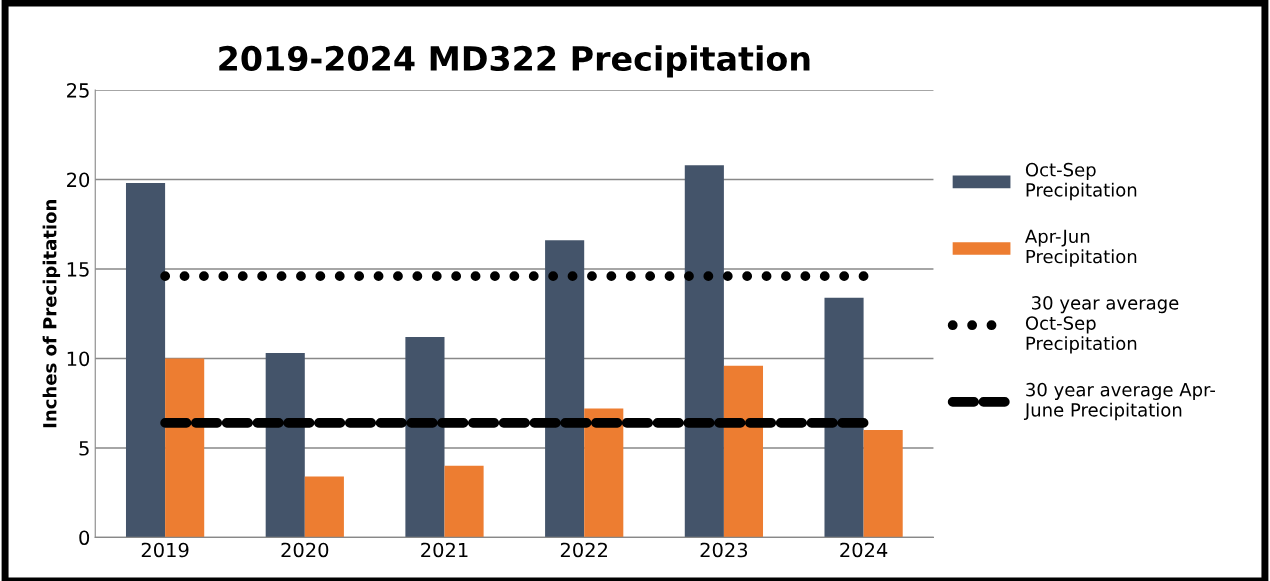 The image size is (1270, 581). Describe the element at coordinates (1119, 401) in the screenshot. I see `legend-label: 30 year average Apr- June Precipitation` at that location.